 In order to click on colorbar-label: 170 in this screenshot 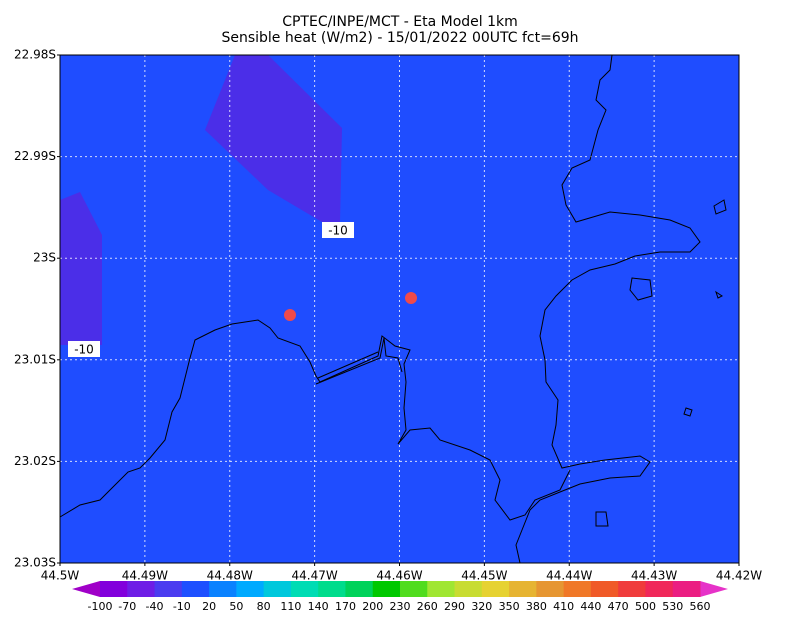, I will do `click(345, 606)`.